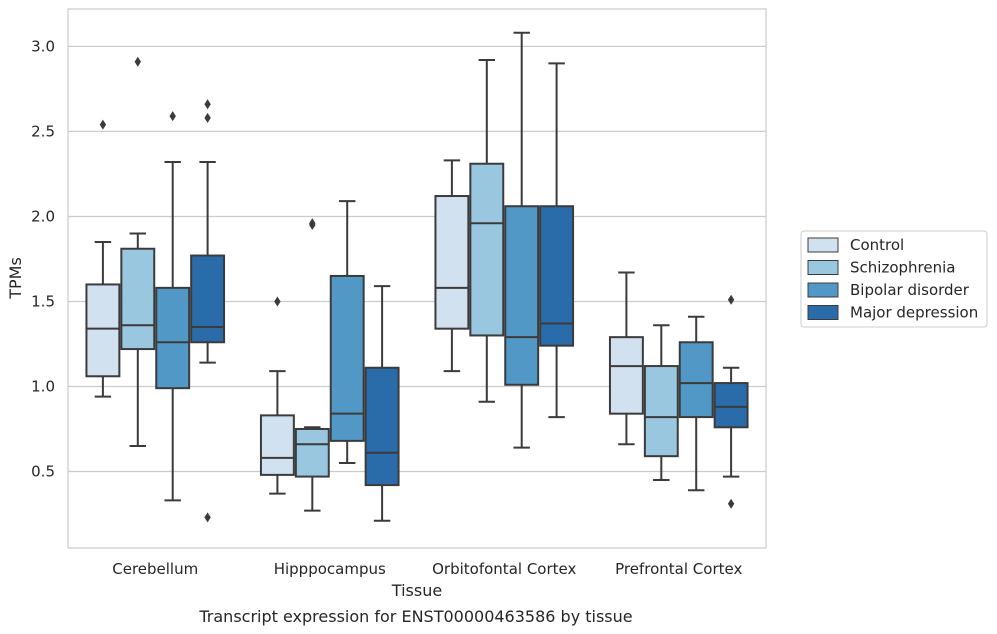 This screenshot has width=997, height=634. What do you see at coordinates (15, 278) in the screenshot?
I see `y-axis-label: TPMs` at bounding box center [15, 278].